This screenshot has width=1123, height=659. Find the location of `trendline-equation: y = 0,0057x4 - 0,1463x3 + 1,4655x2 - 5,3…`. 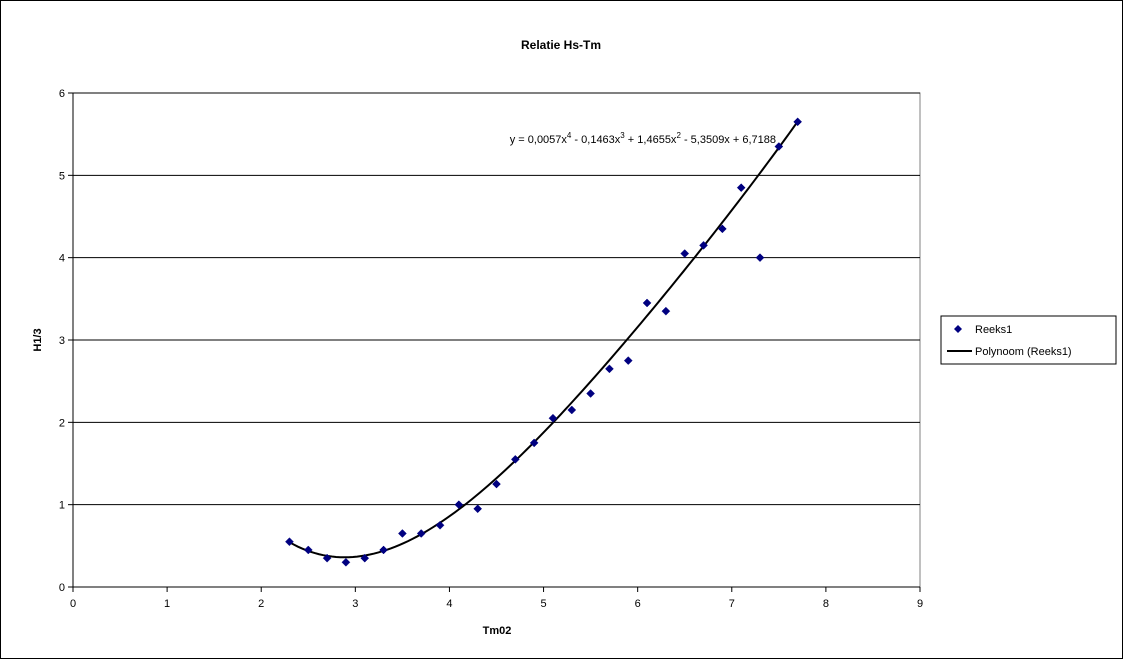

trendline-equation: y = 0,0057x4 - 0,1463x3 + 1,4655x2 - 5,3… is located at coordinates (643, 138).